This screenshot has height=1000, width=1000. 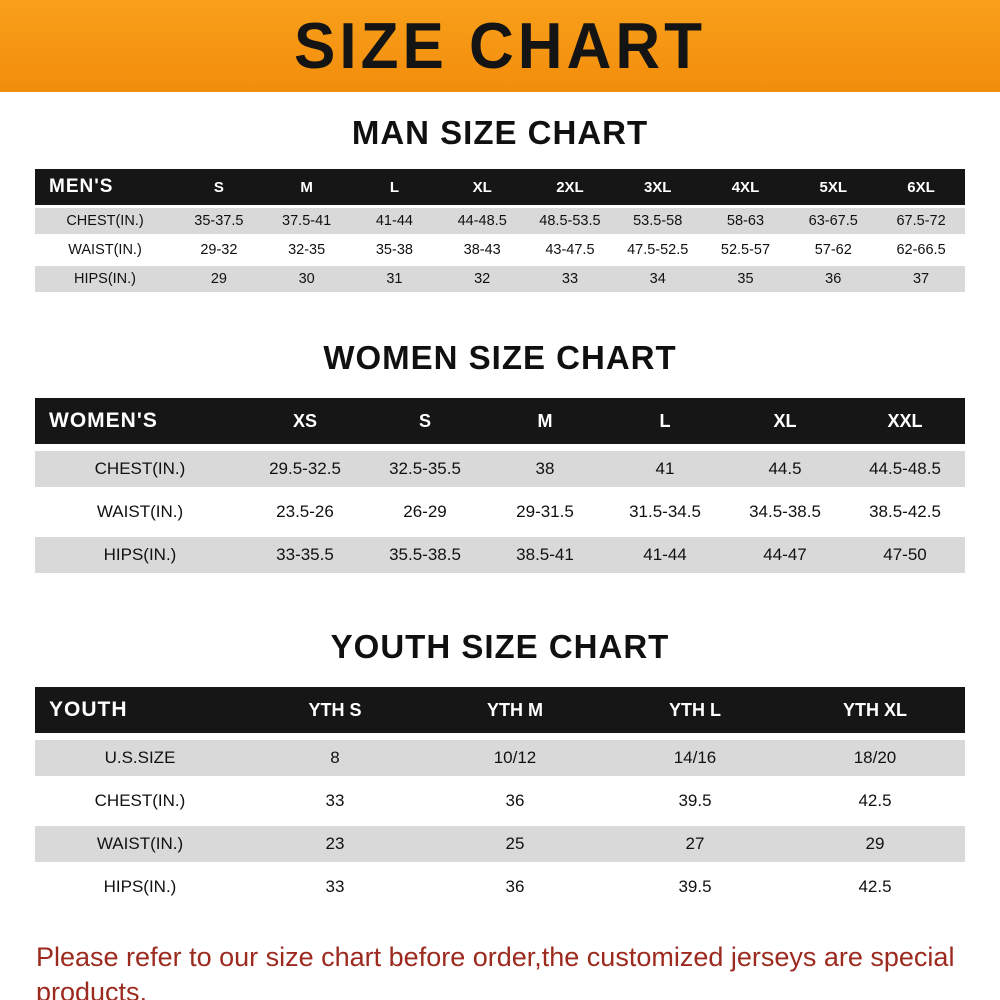 What do you see at coordinates (545, 555) in the screenshot?
I see `measurement-value: 38.5-41` at bounding box center [545, 555].